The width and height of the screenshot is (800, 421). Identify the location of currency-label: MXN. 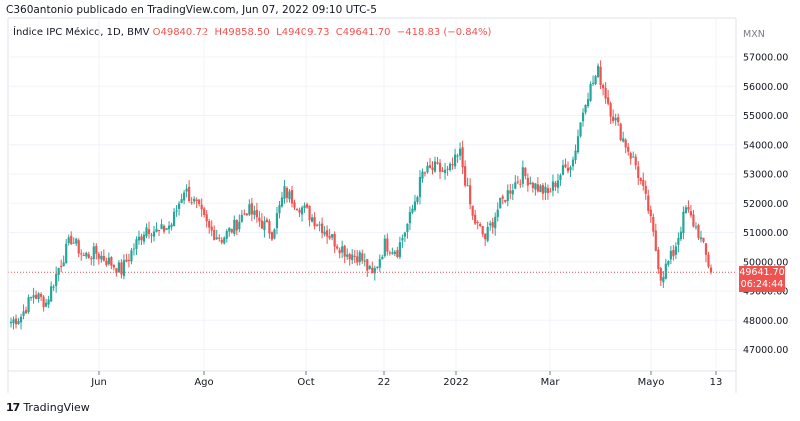
(754, 34).